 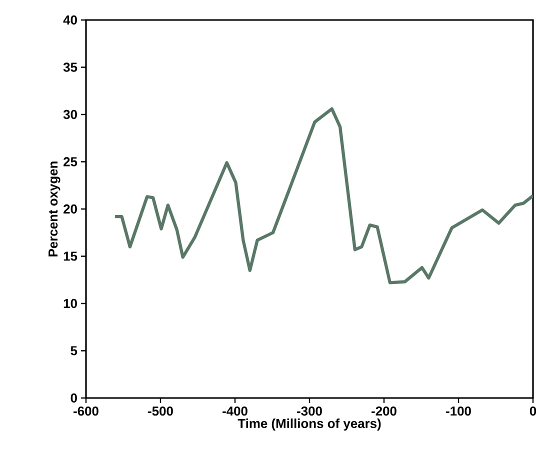 What do you see at coordinates (71, 161) in the screenshot?
I see `y-tick-label: 25` at bounding box center [71, 161].